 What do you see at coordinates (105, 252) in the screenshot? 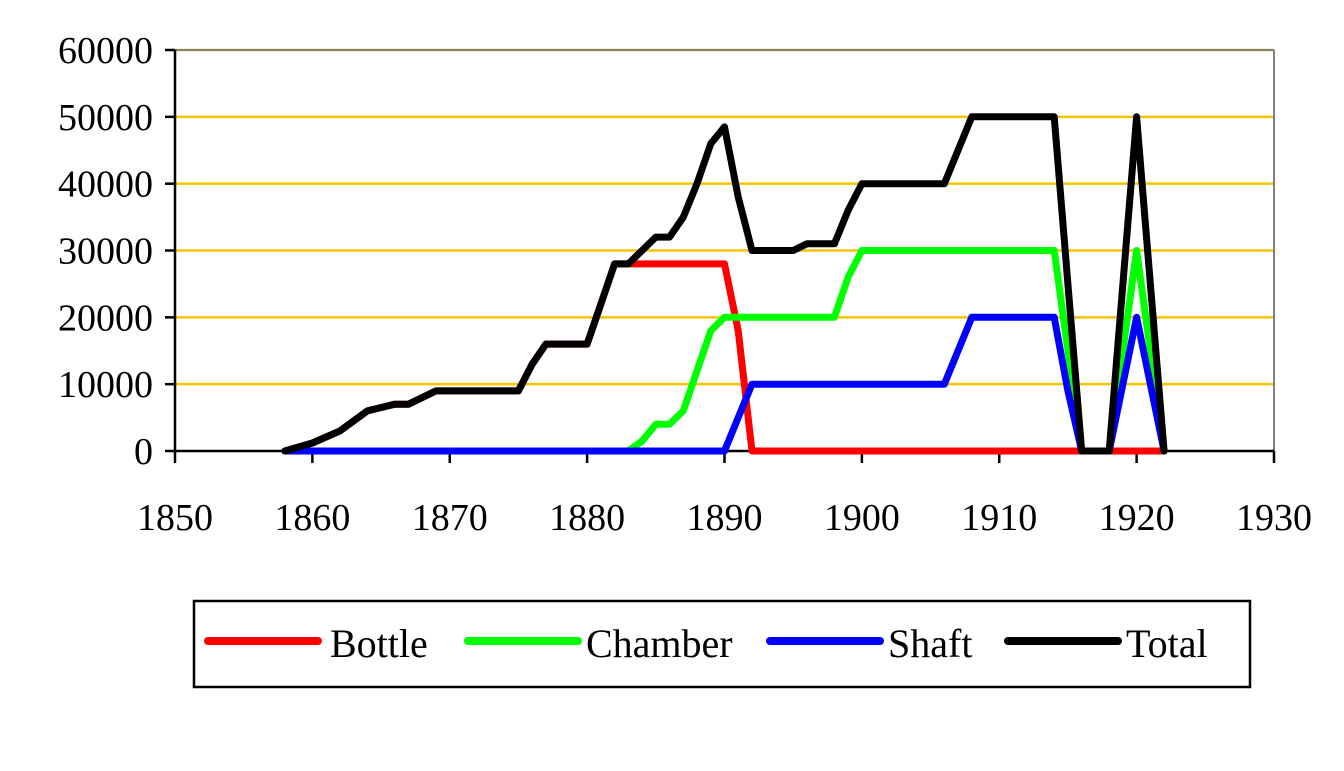
I see `y-tick-label: 30000` at bounding box center [105, 252].